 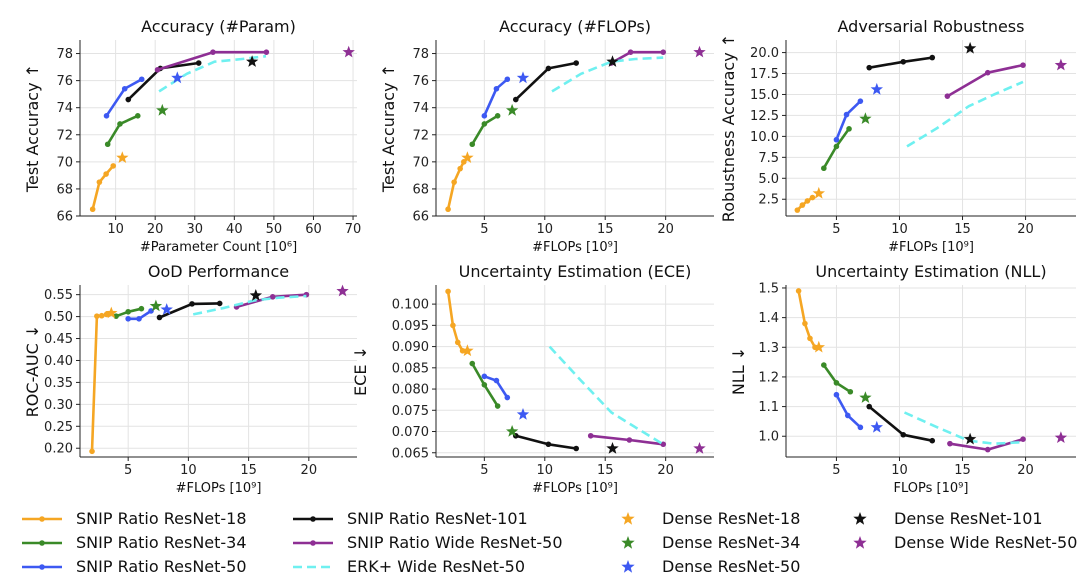 What do you see at coordinates (968, 518) in the screenshot?
I see `legend-label: Dense ResNet-101` at bounding box center [968, 518].